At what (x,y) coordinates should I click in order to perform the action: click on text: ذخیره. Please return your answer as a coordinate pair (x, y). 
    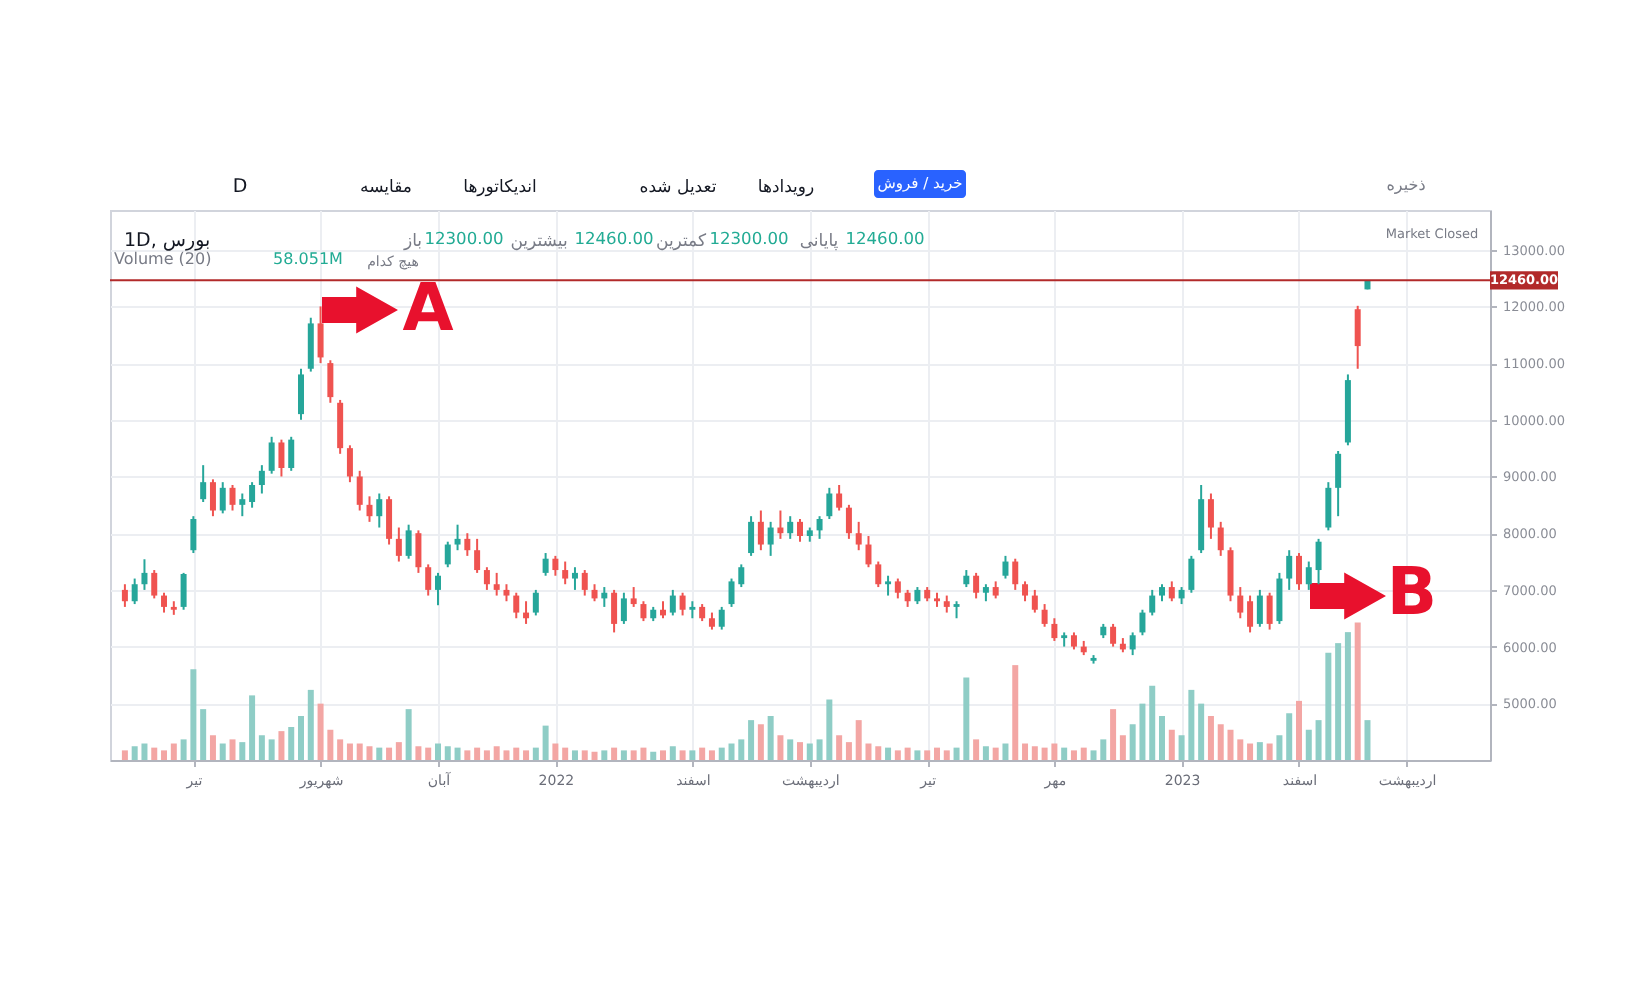
    Looking at the image, I should click on (1406, 185).